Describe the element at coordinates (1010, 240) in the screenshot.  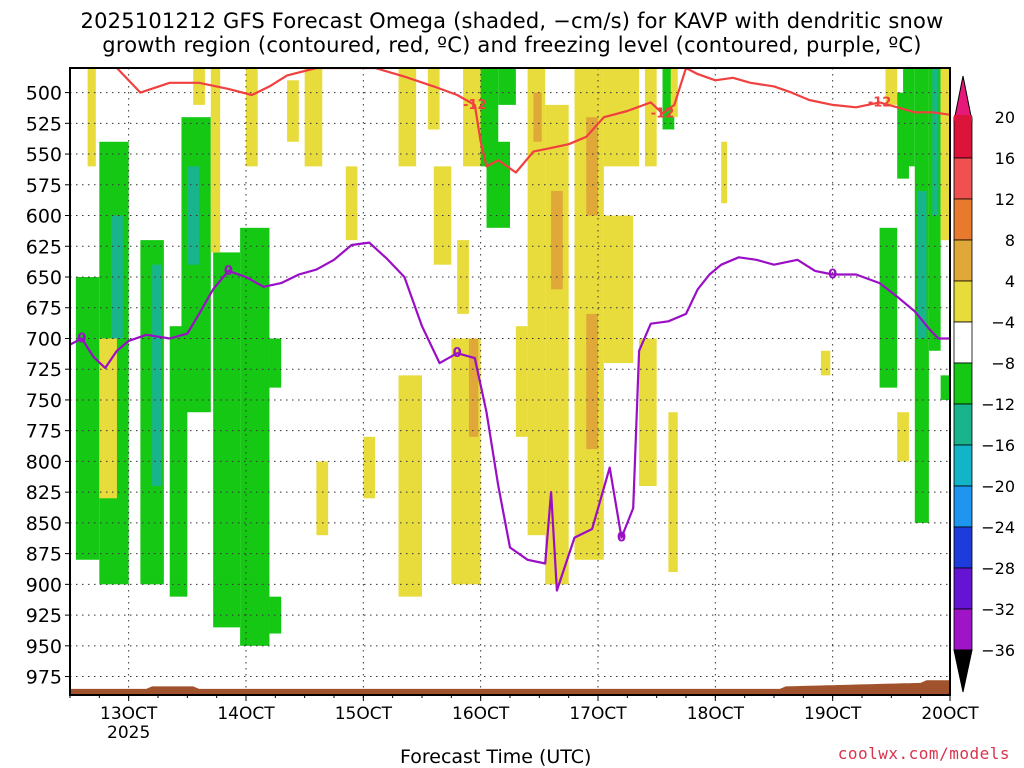
I see `colorbar-label: 8` at that location.